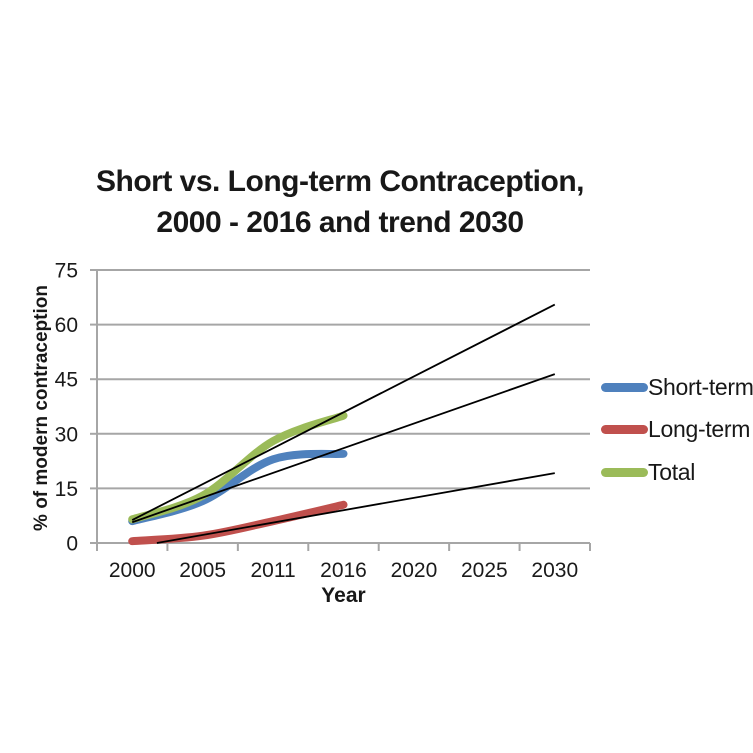 The width and height of the screenshot is (753, 753). Describe the element at coordinates (343, 570) in the screenshot. I see `x-tick-label: 2016` at that location.